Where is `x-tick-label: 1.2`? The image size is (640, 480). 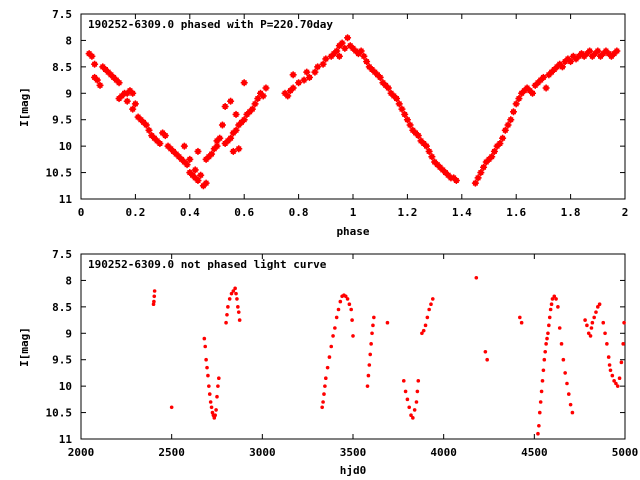
x-tick-label: 1.2 is located at coordinates (407, 212).